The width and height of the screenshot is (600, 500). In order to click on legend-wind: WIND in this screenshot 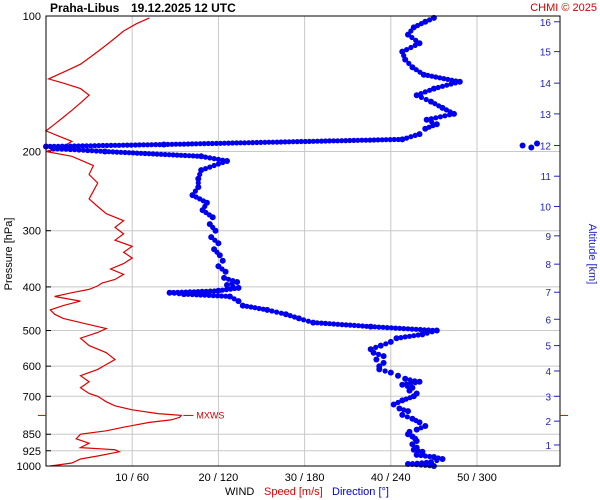, I will do `click(239, 492)`.